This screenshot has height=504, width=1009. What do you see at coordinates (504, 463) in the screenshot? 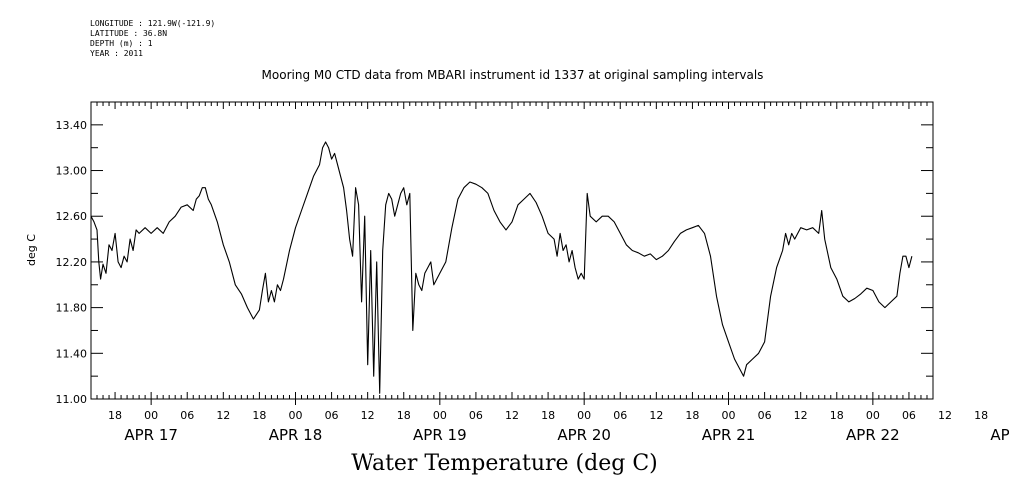
I see `variable-label: Water Temperature (deg C)` at bounding box center [504, 463].